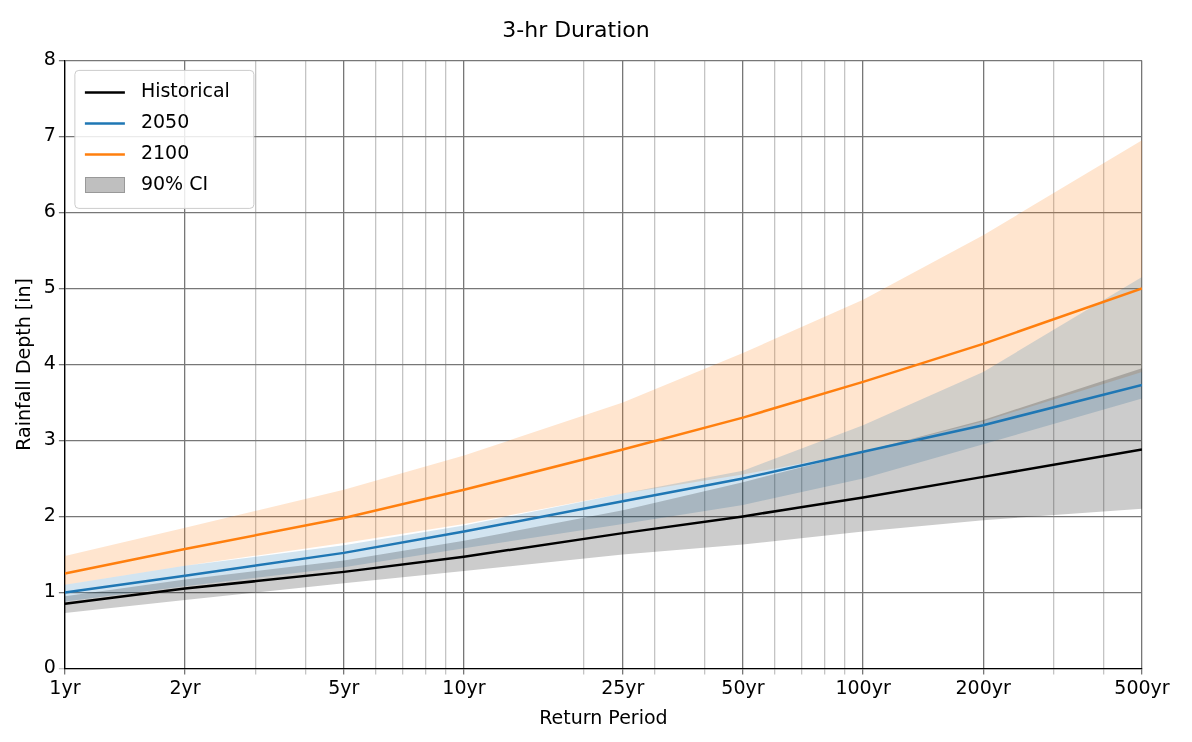  I want to click on y-axis-title: Rainfall Depth [in], so click(23, 364).